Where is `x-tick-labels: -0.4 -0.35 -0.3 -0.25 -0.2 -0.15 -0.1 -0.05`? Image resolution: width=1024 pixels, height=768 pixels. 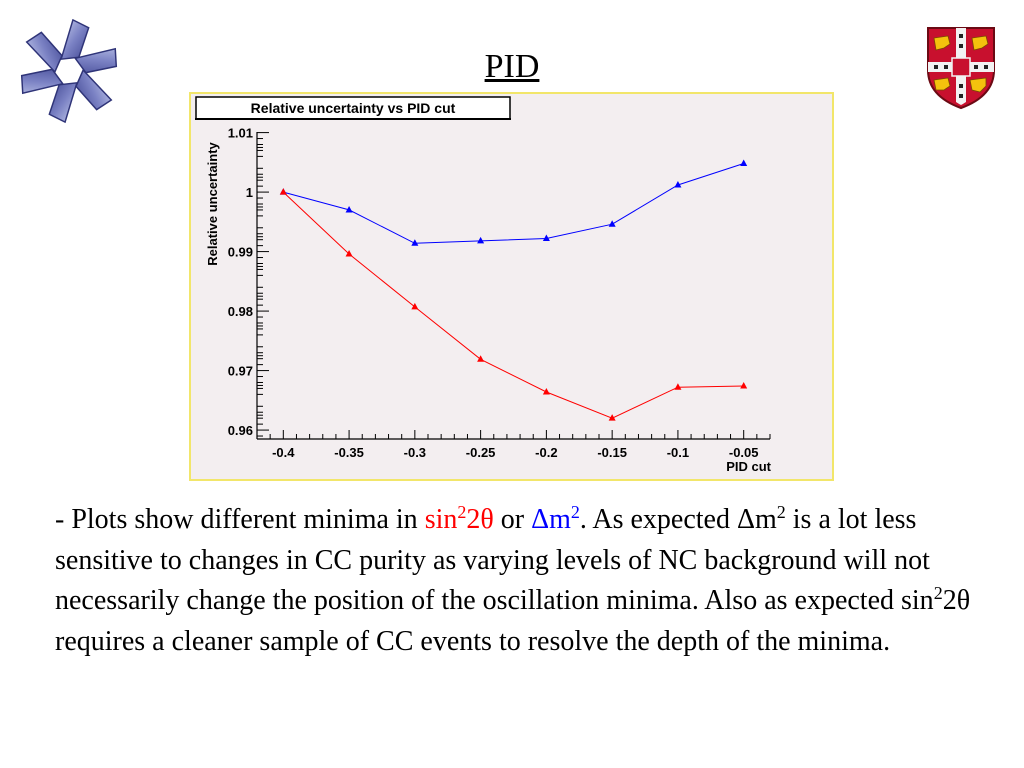
x-tick-labels: -0.4 -0.35 -0.3 -0.25 -0.2 -0.15 -0.1 -0.05 is located at coordinates (515, 452).